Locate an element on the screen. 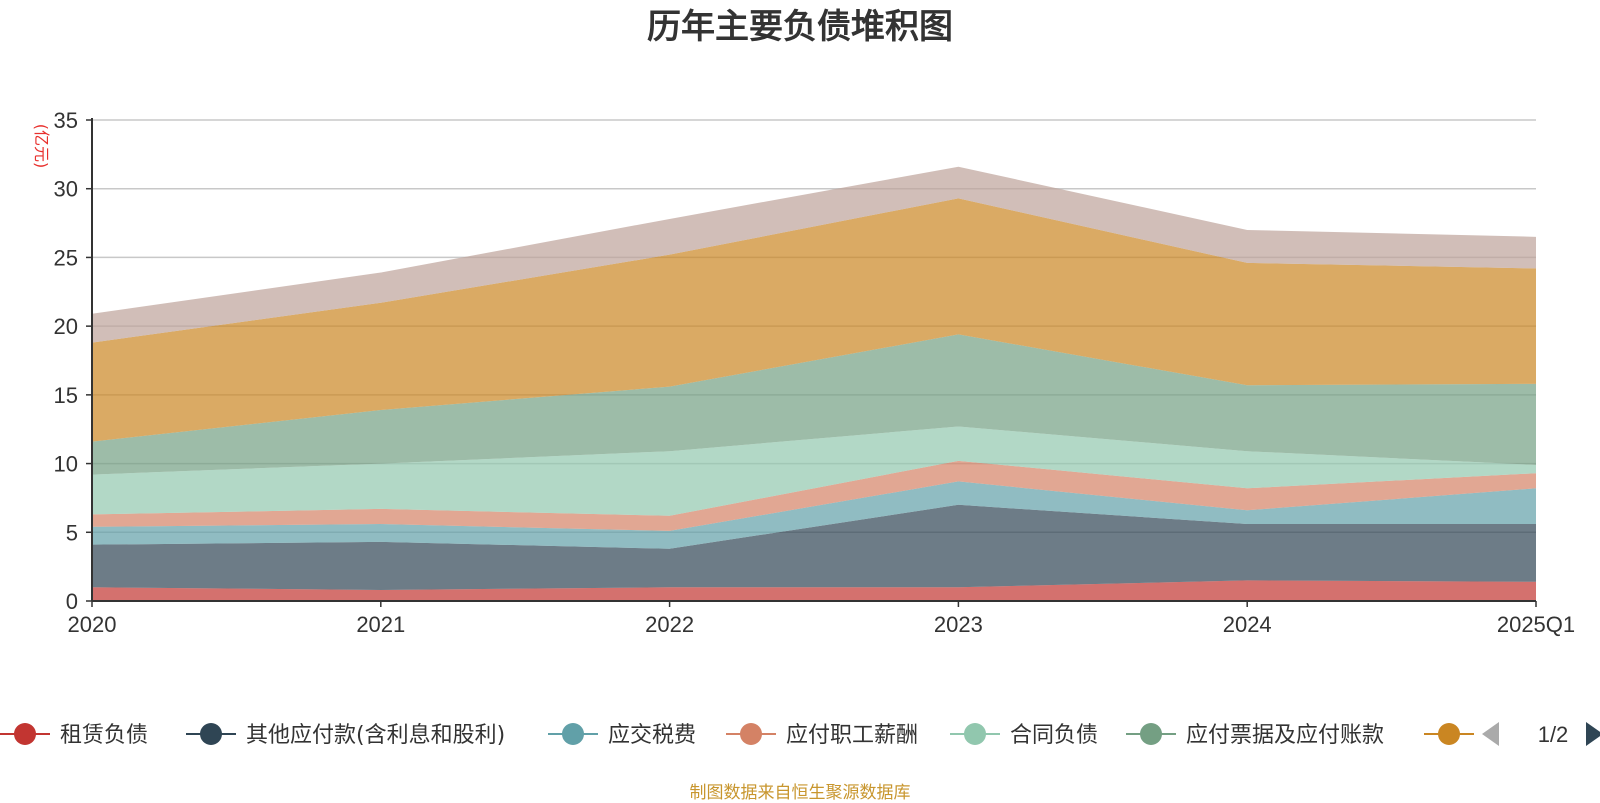 The image size is (1600, 803). legend-item: 应付职工薪酬 is located at coordinates (822, 735).